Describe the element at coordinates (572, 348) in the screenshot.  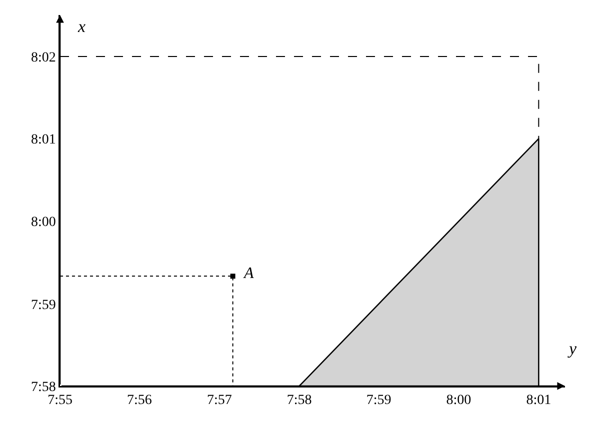
I see `x-axis-title: y` at that location.